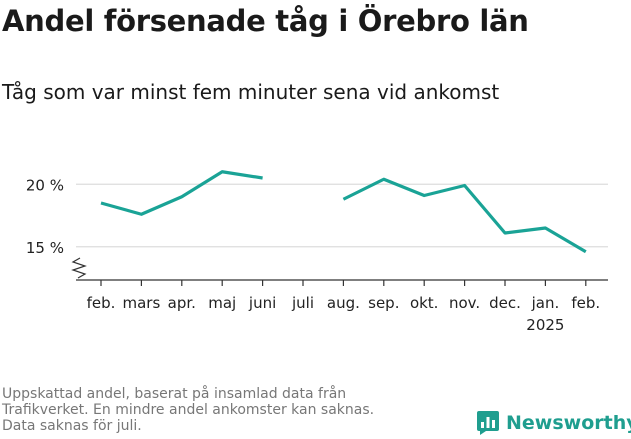  What do you see at coordinates (424, 303) in the screenshot?
I see `x-tick-label: okt.` at bounding box center [424, 303].